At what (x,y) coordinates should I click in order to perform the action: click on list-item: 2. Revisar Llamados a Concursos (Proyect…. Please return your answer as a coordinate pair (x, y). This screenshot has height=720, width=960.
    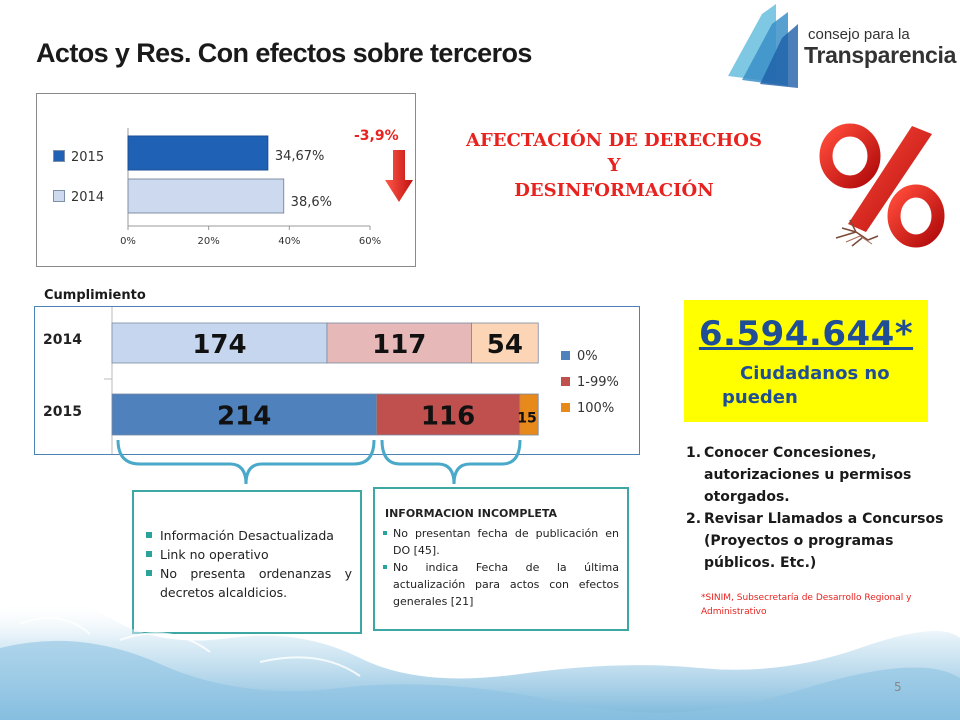
    Looking at the image, I should click on (816, 541).